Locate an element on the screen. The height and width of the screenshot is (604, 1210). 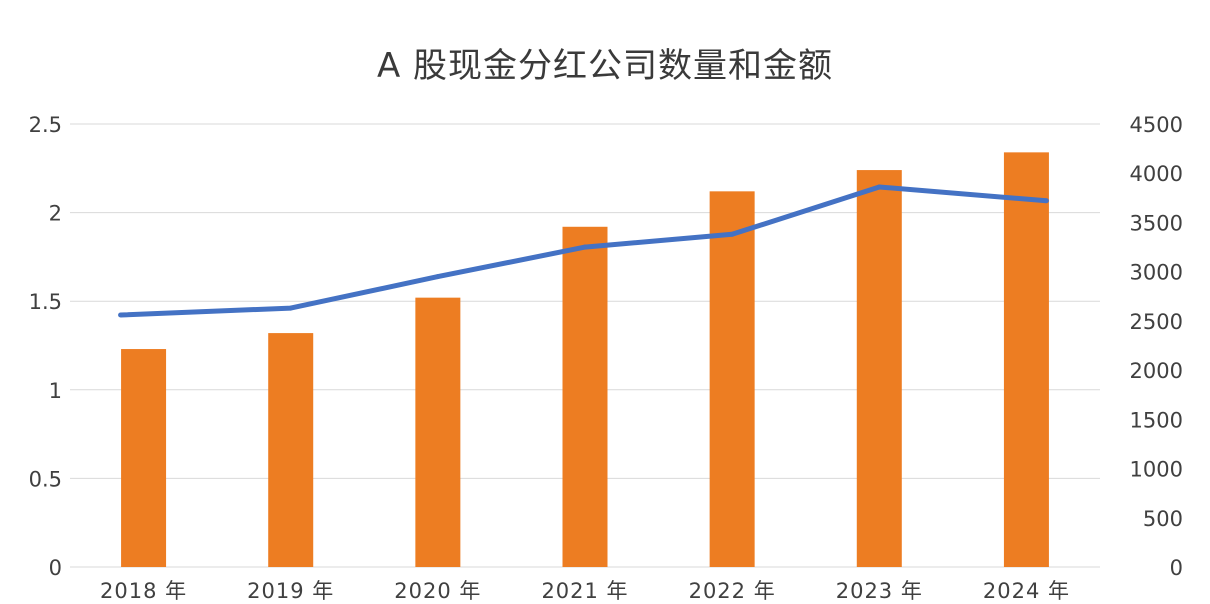
x-tick-label: 2019 年 is located at coordinates (290, 591).